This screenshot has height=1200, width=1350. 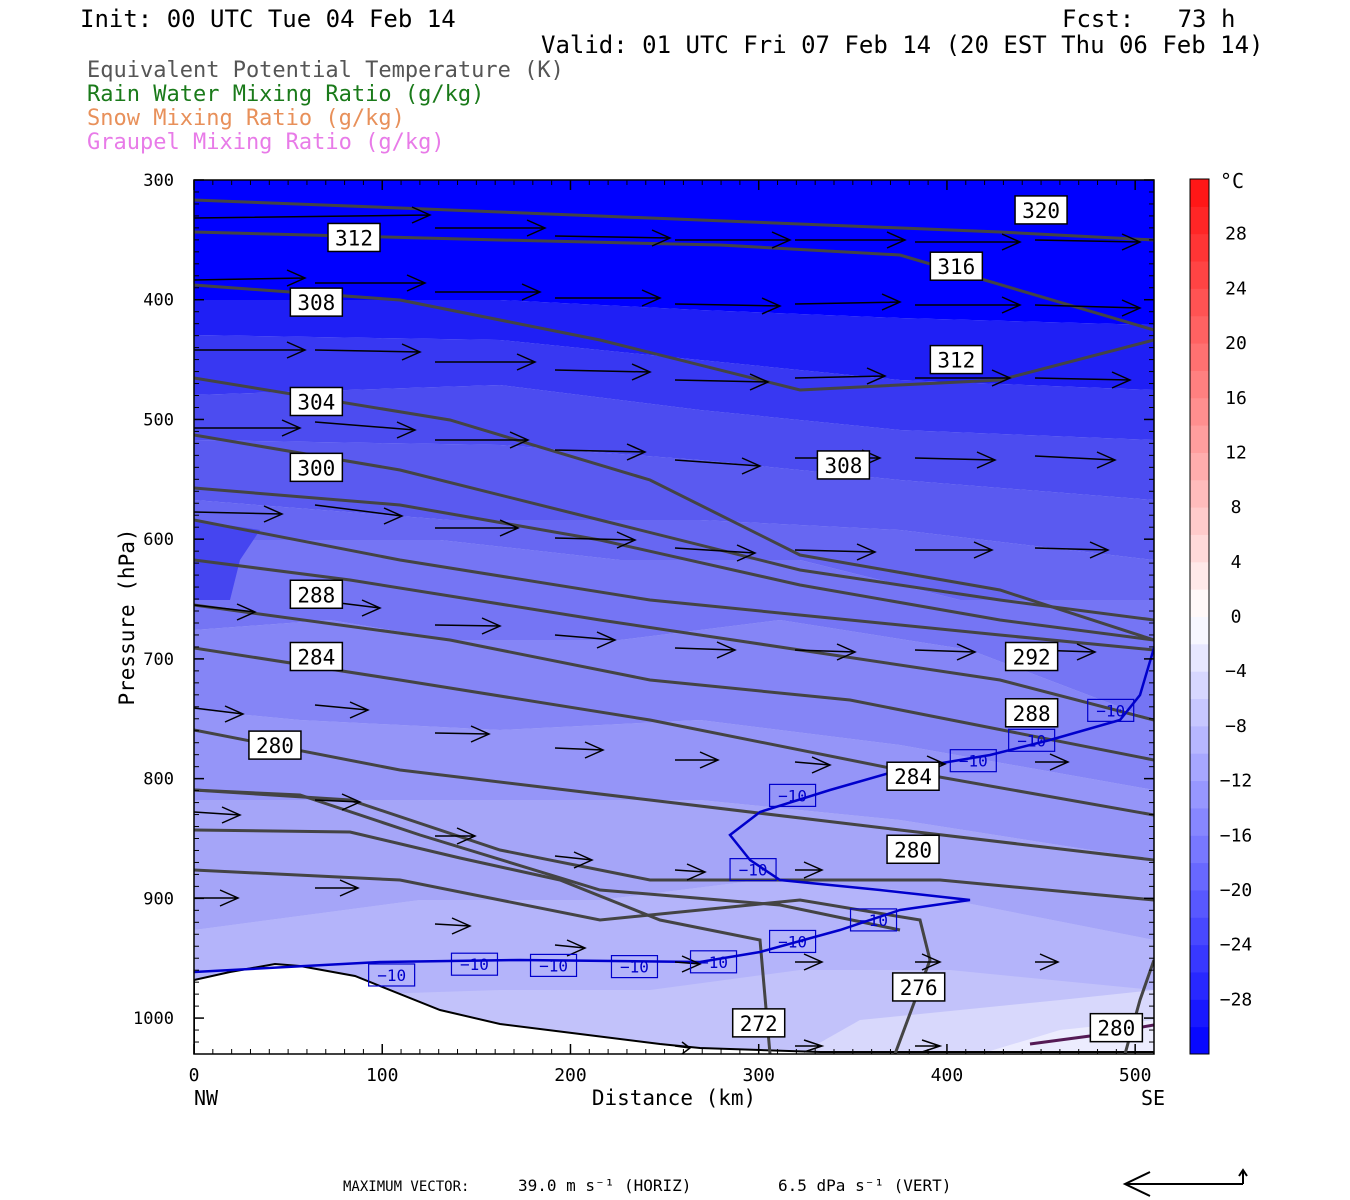 What do you see at coordinates (1153, 1098) in the screenshot?
I see `endpoint-se: SE` at bounding box center [1153, 1098].